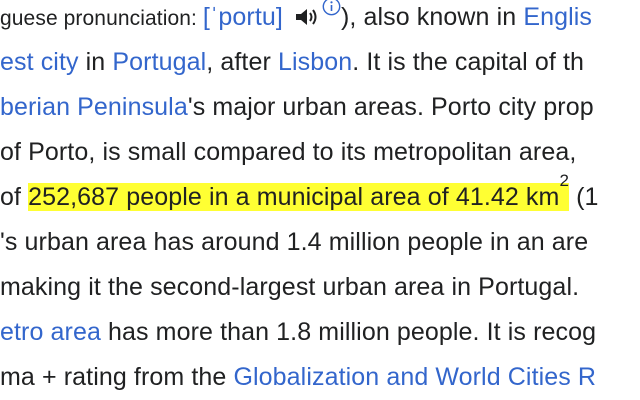 This screenshot has height=400, width=640. Describe the element at coordinates (390, 107) in the screenshot. I see `line-3-text: 's major urban areas. Porto city prop` at that location.